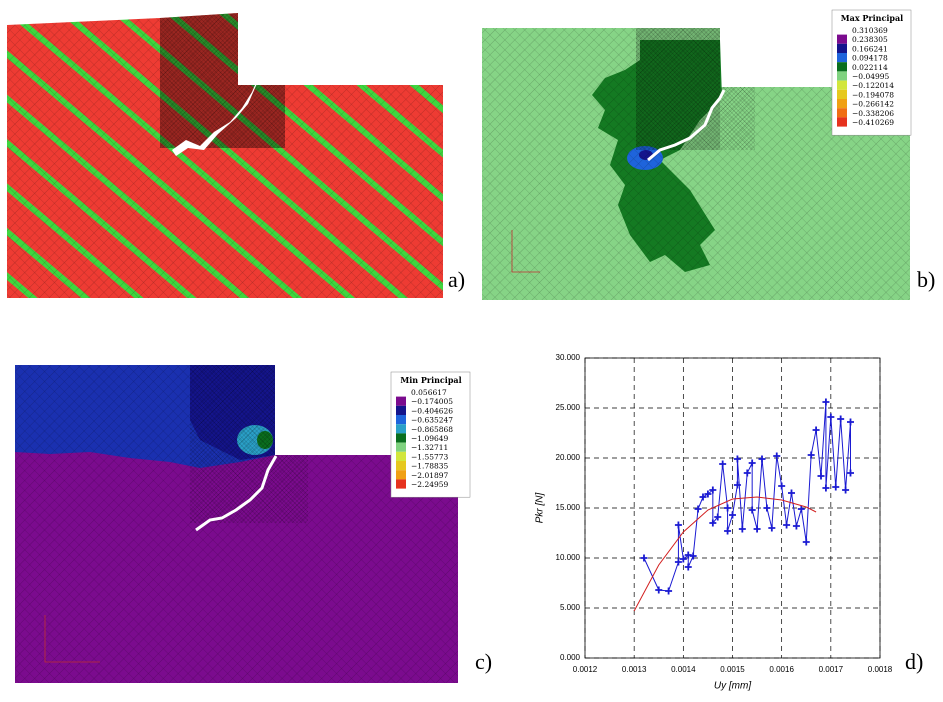 The width and height of the screenshot is (943, 702). I want to click on x-tick-label: 0.0015, so click(732, 669).